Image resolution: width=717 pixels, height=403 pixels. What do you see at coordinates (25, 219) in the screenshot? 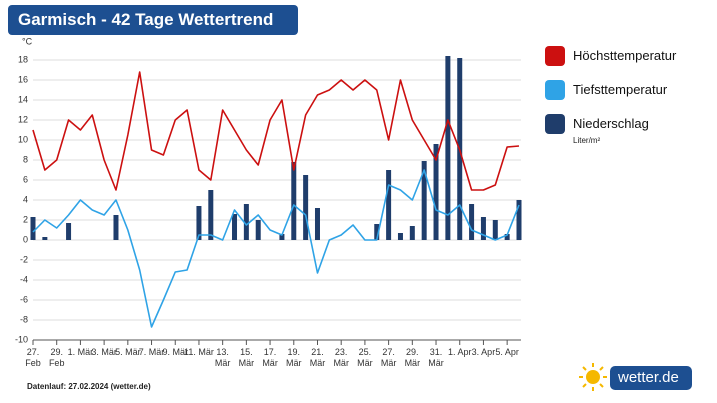
I see `y-tick-label: 2` at bounding box center [25, 219].